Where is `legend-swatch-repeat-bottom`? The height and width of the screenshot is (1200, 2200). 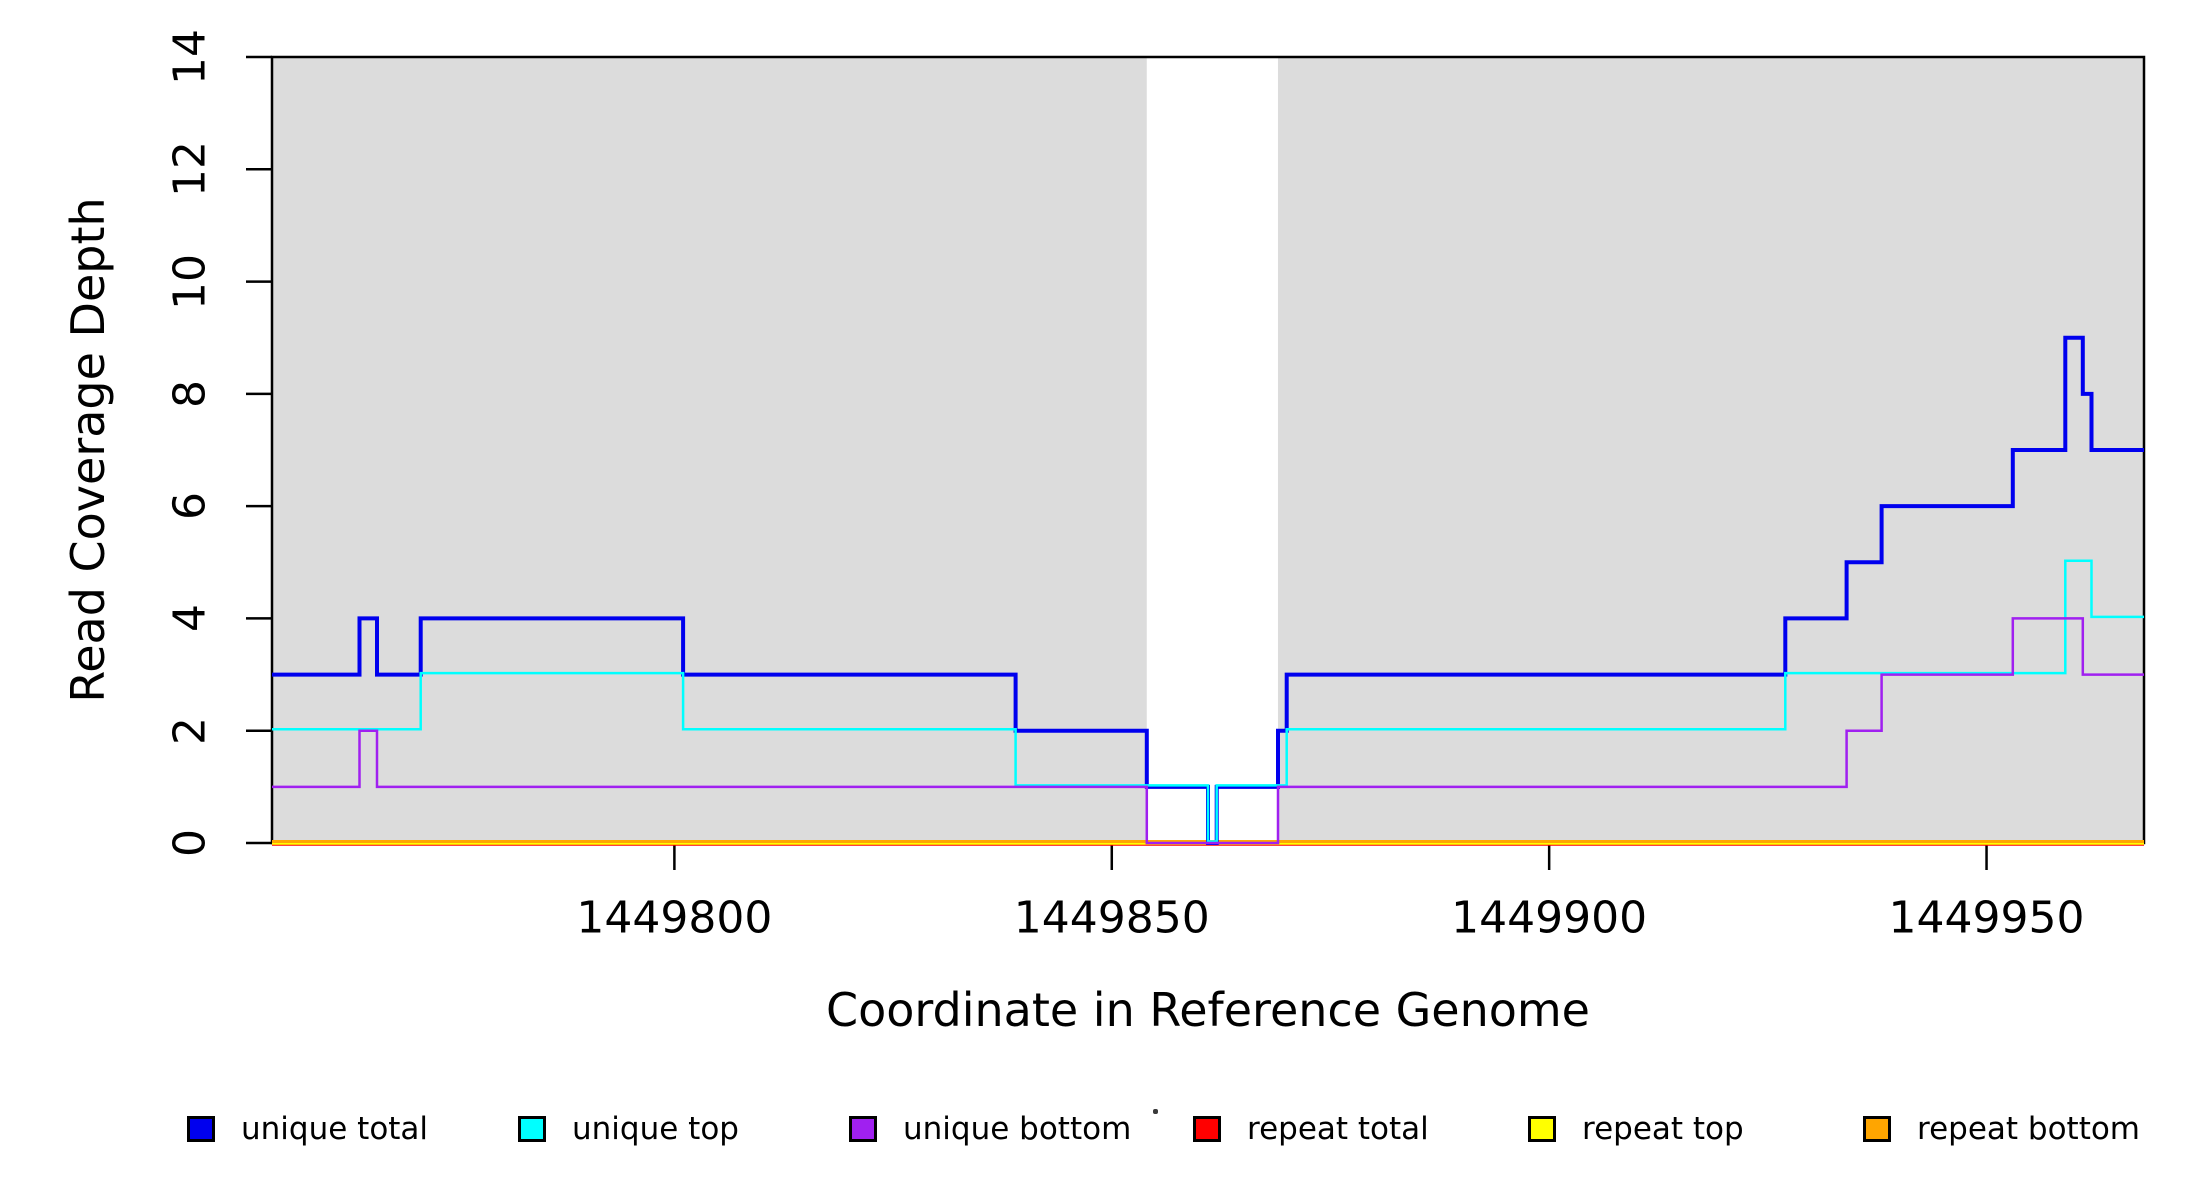
legend-swatch-repeat-bottom is located at coordinates (1877, 1129).